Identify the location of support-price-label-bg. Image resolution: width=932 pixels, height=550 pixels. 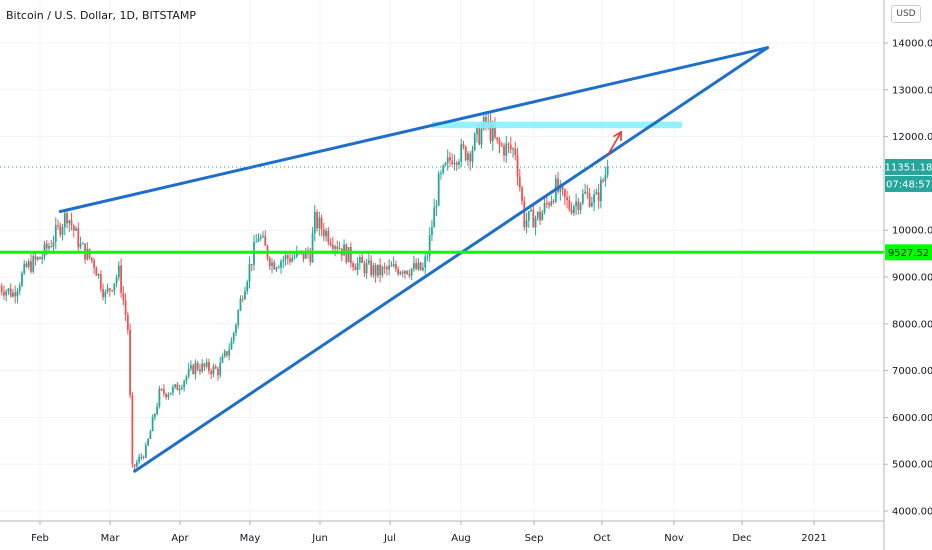
(908, 252).